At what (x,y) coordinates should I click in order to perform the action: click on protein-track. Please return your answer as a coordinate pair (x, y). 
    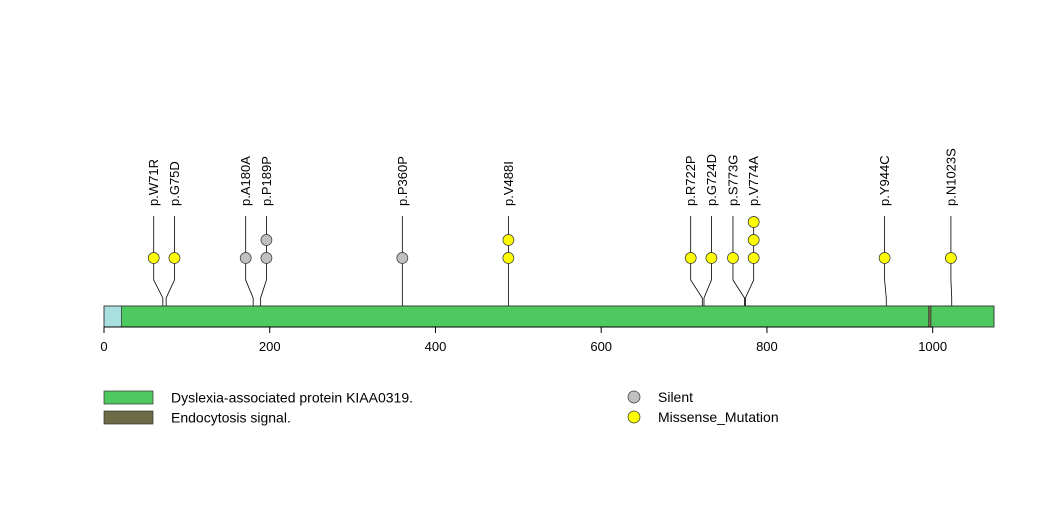
    Looking at the image, I should click on (549, 316).